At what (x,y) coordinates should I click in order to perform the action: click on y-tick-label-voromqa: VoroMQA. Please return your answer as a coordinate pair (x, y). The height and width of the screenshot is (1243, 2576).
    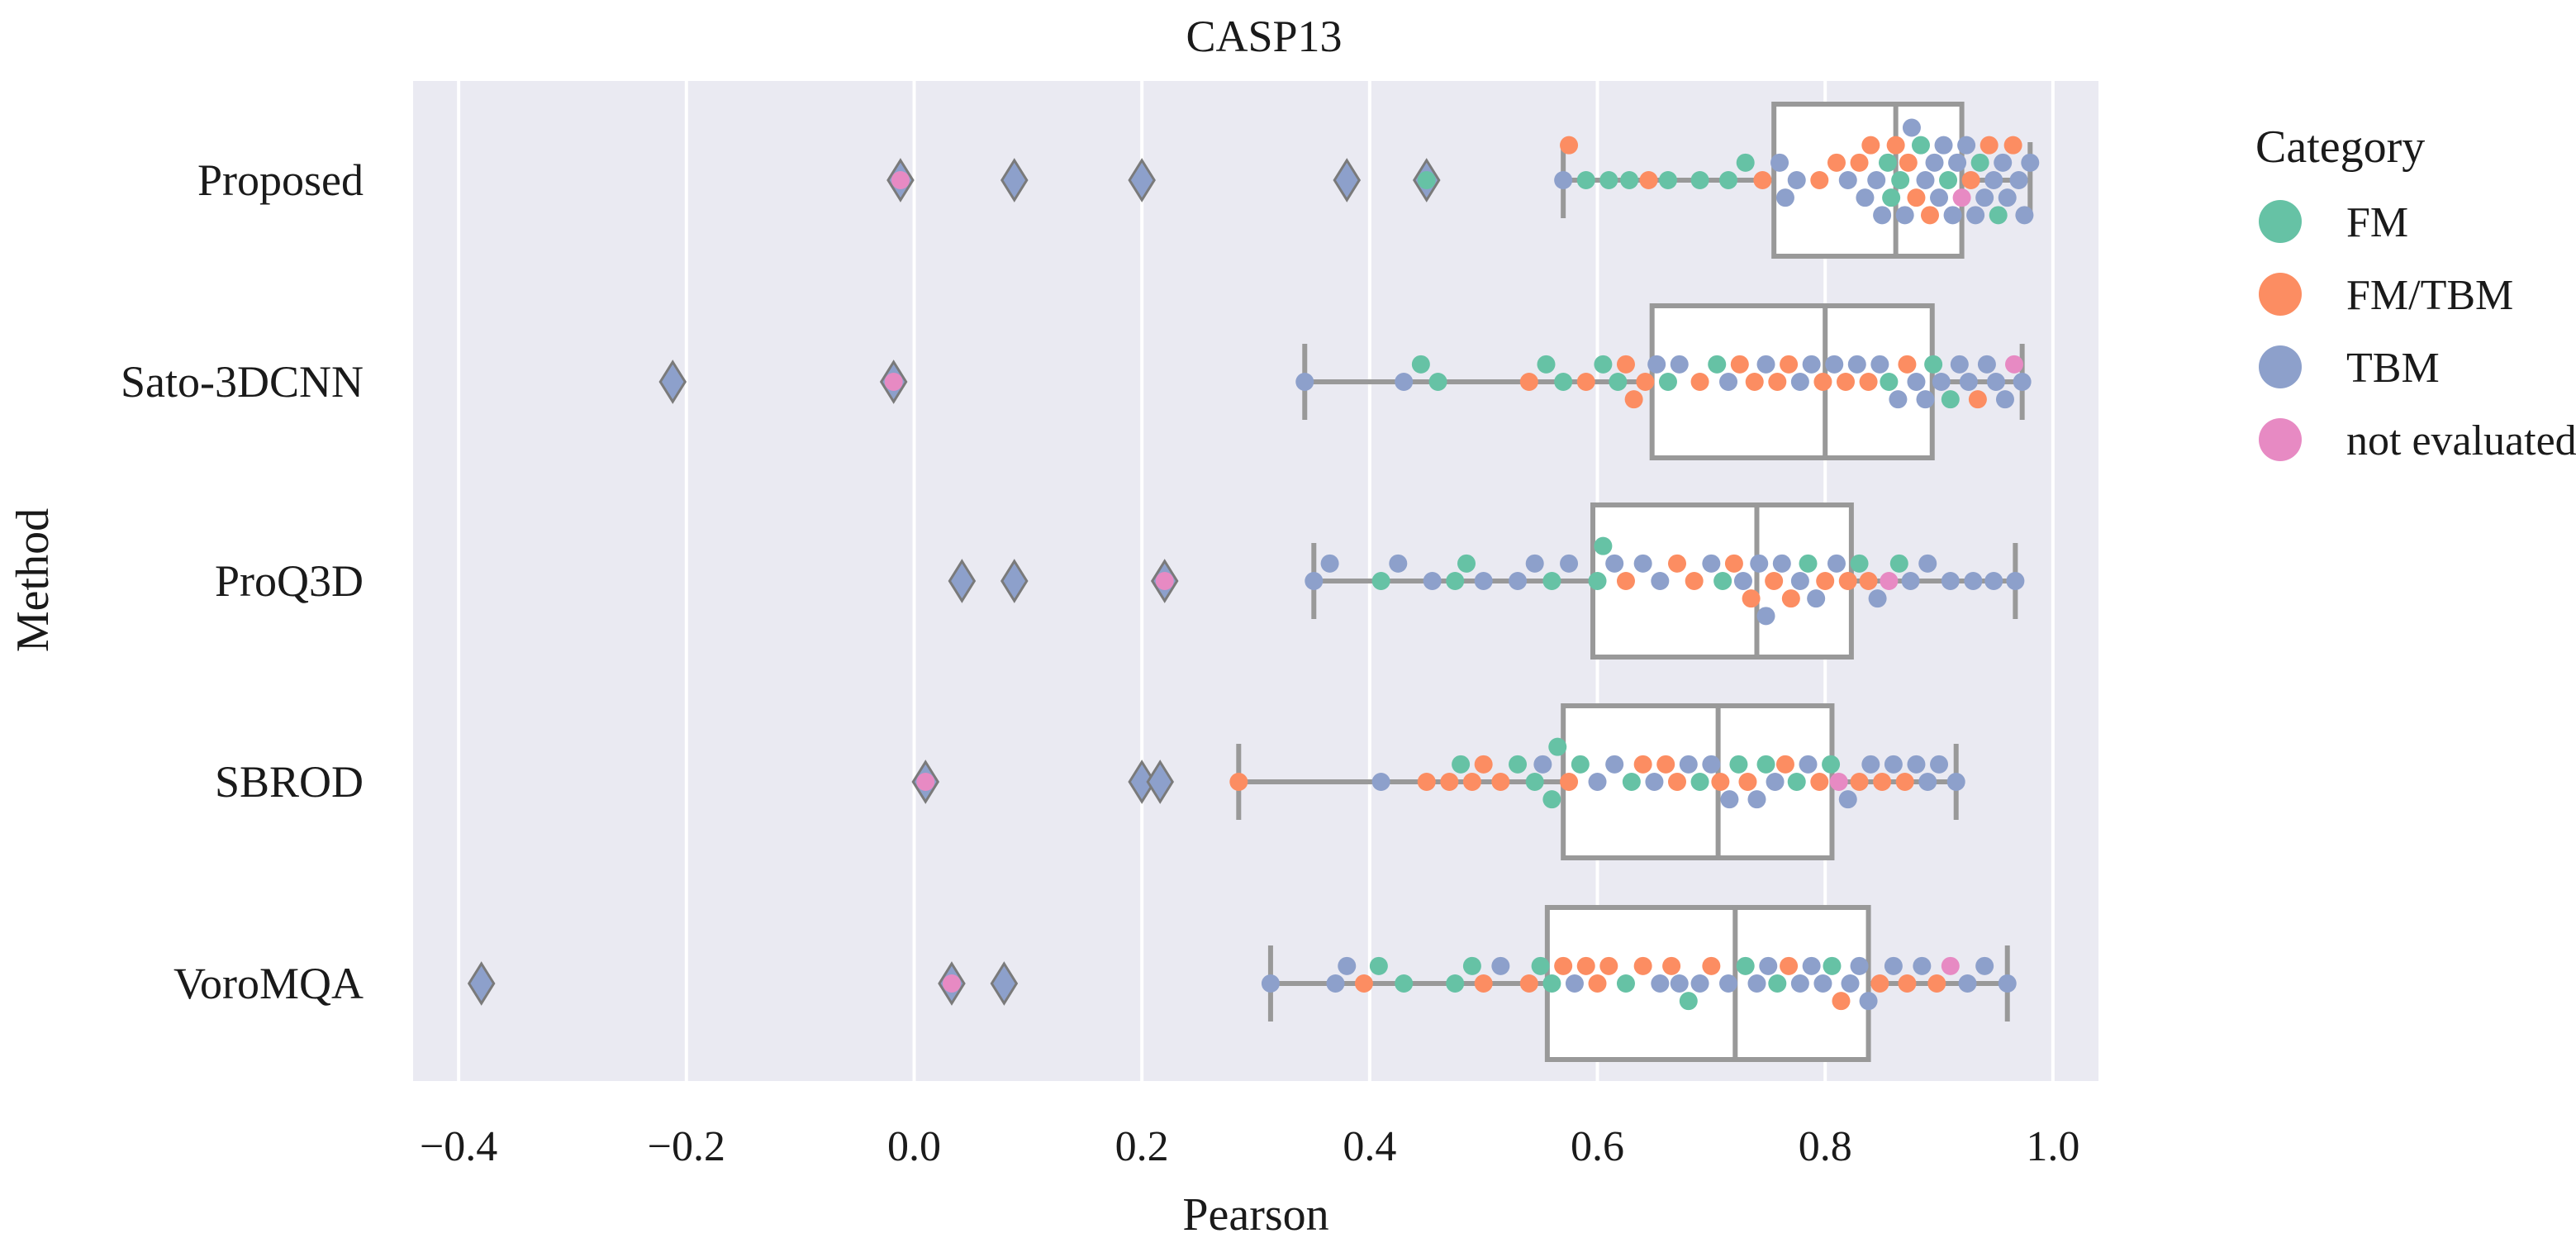
    Looking at the image, I should click on (268, 984).